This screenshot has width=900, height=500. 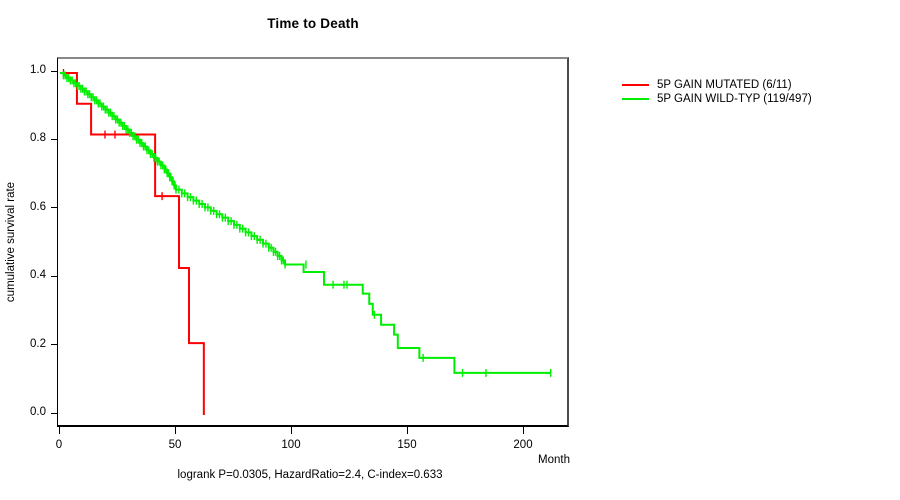 What do you see at coordinates (313, 23) in the screenshot?
I see `chart-title: Time to Death` at bounding box center [313, 23].